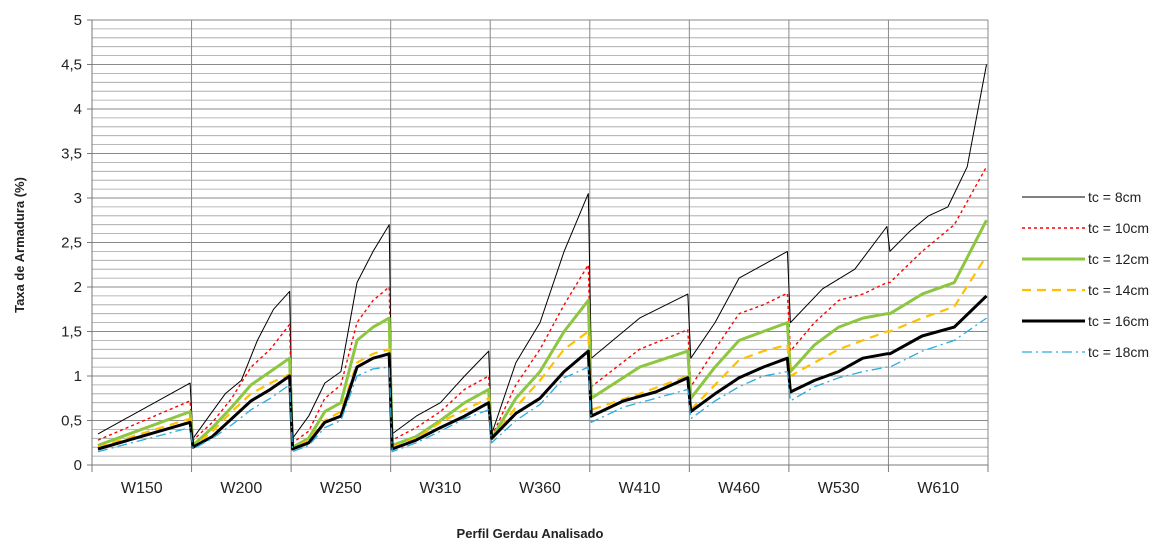 This screenshot has height=545, width=1174. I want to click on y-tick-label: 0, so click(78, 465).